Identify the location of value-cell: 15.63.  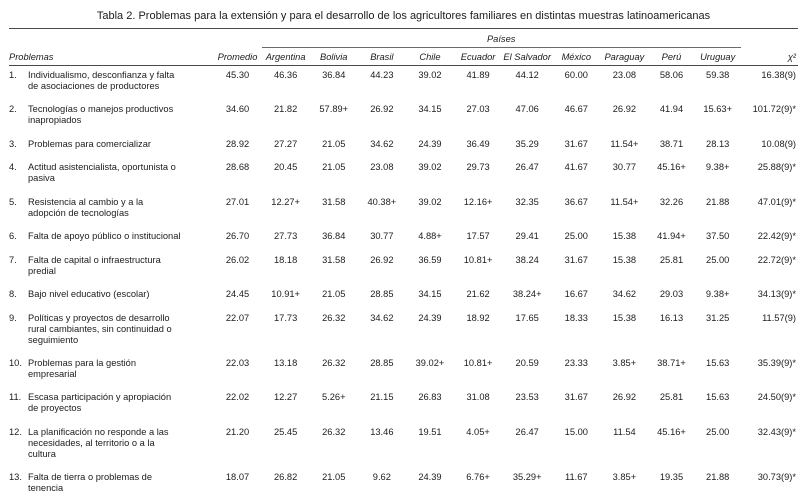
(718, 363).